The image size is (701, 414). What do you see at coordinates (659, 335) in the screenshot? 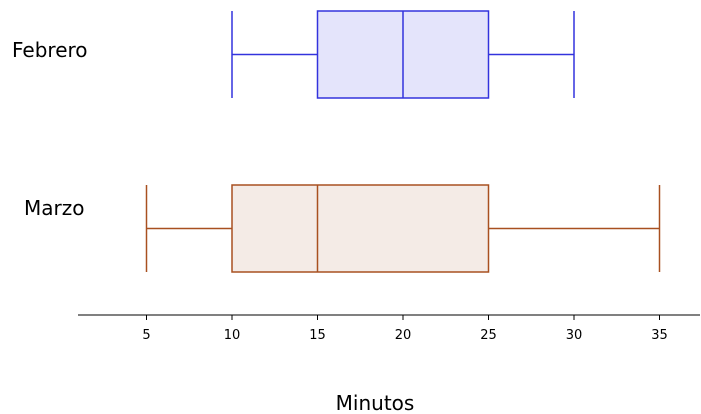
I see `x-tick-label-35: 35` at bounding box center [659, 335].